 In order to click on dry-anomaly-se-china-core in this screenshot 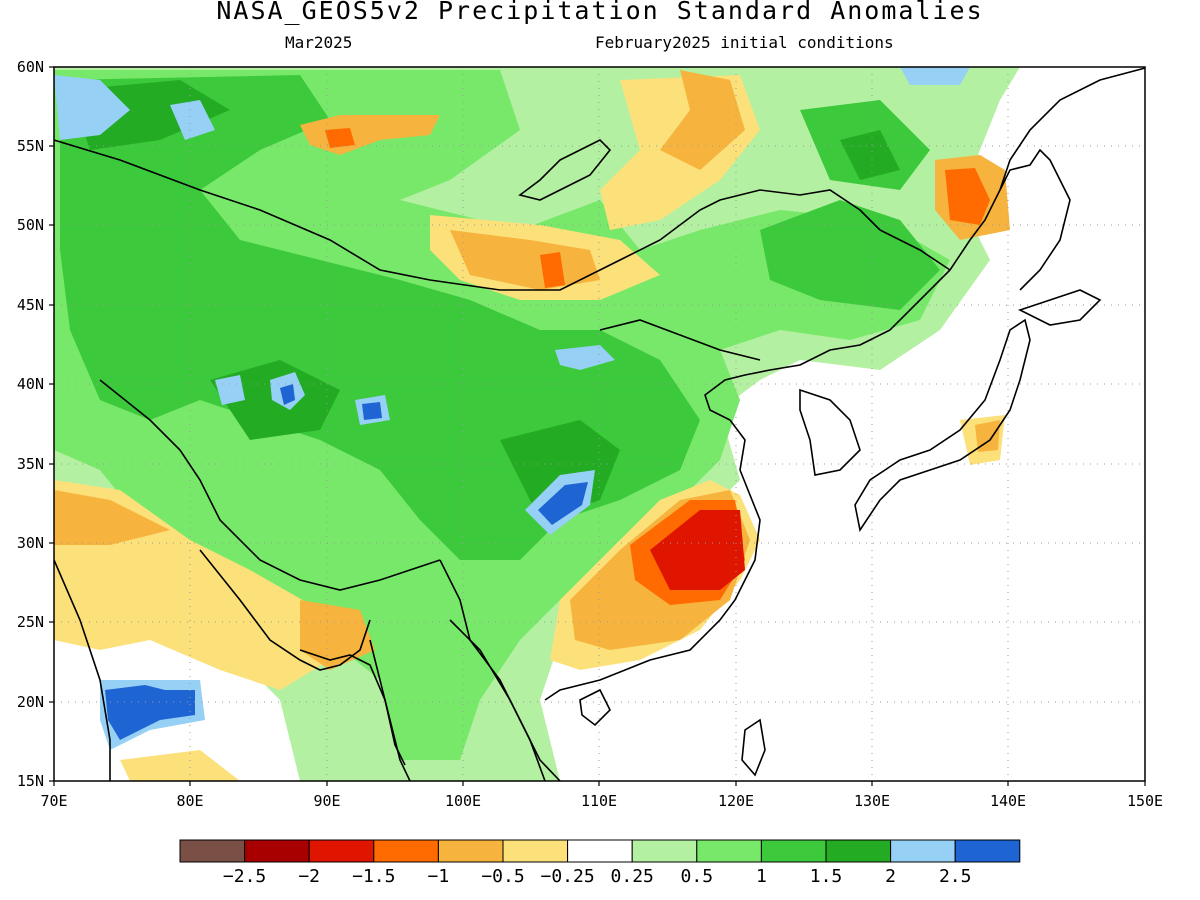, I will do `click(697, 550)`.